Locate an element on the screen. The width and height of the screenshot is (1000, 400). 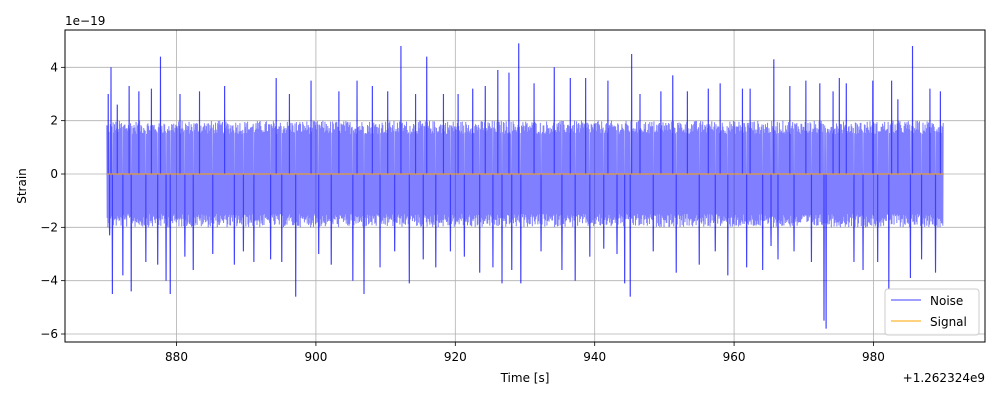
legend-noise-label: Noise is located at coordinates (946, 301).